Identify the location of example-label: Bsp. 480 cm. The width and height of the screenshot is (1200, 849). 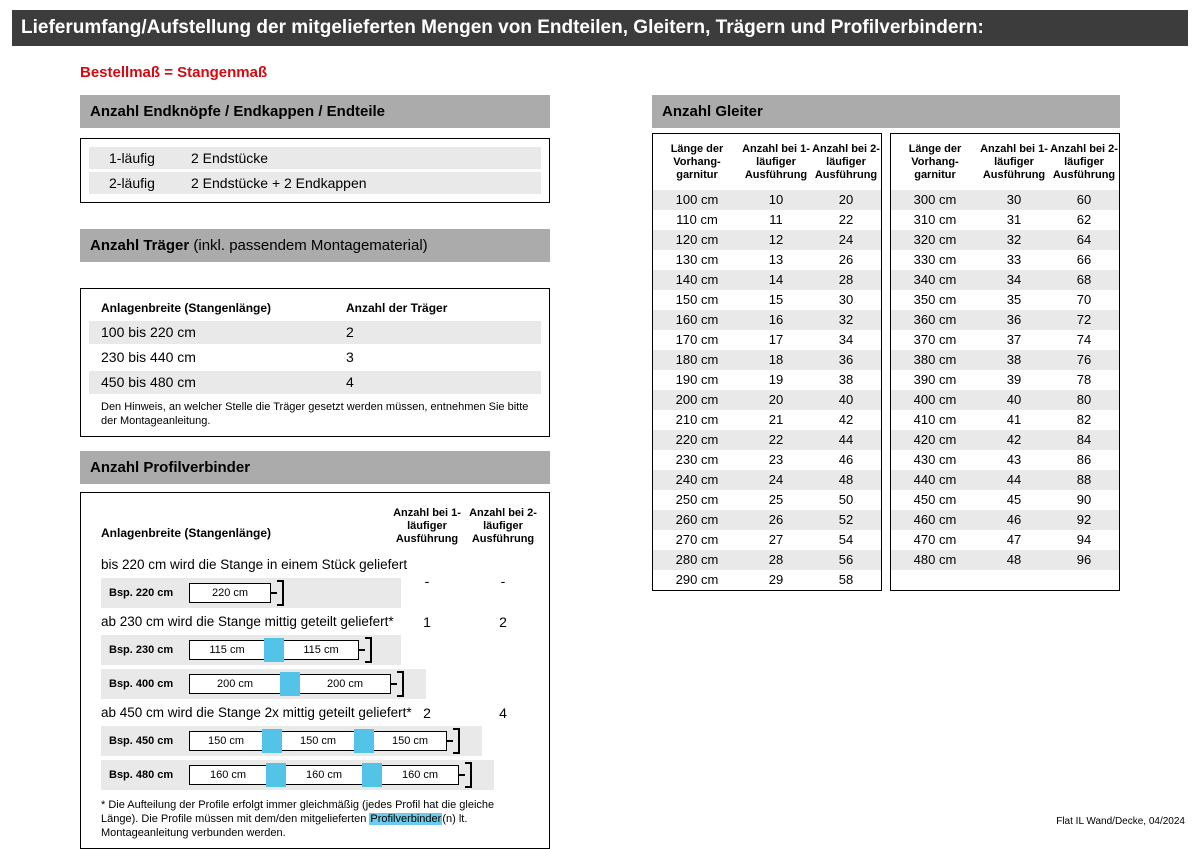
(141, 775).